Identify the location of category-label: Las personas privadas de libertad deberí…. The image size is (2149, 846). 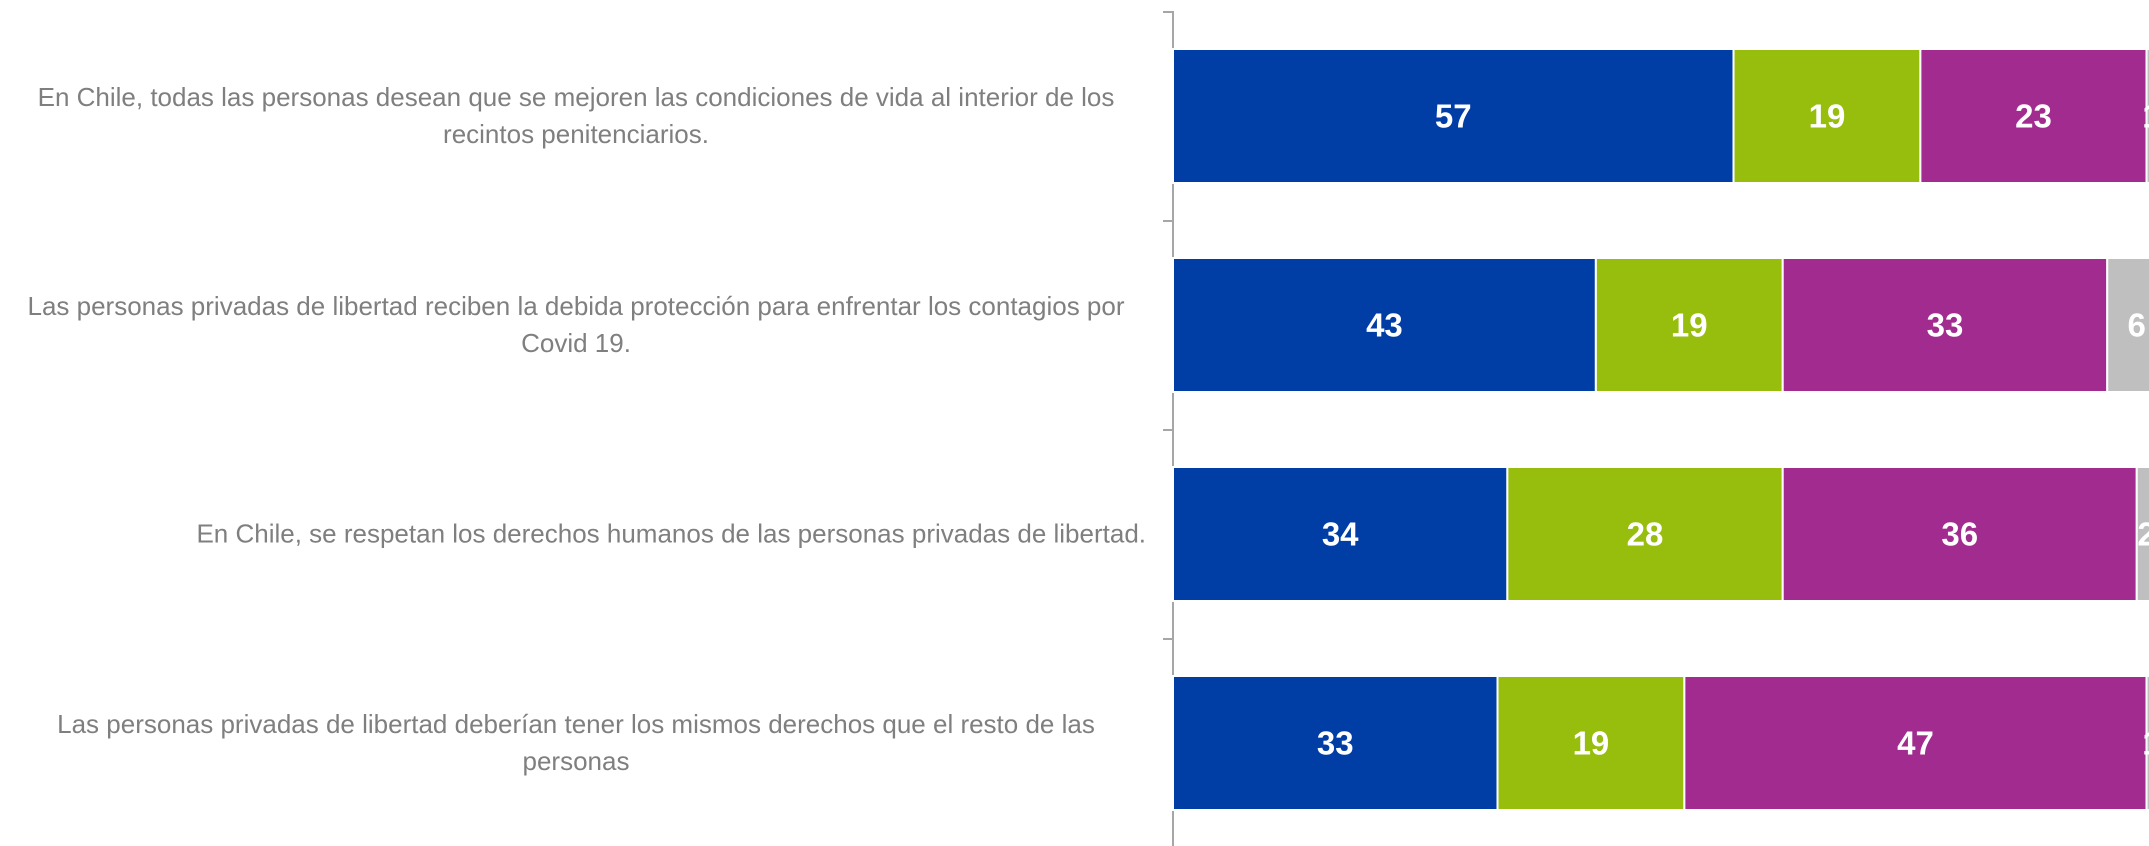
(576, 742).